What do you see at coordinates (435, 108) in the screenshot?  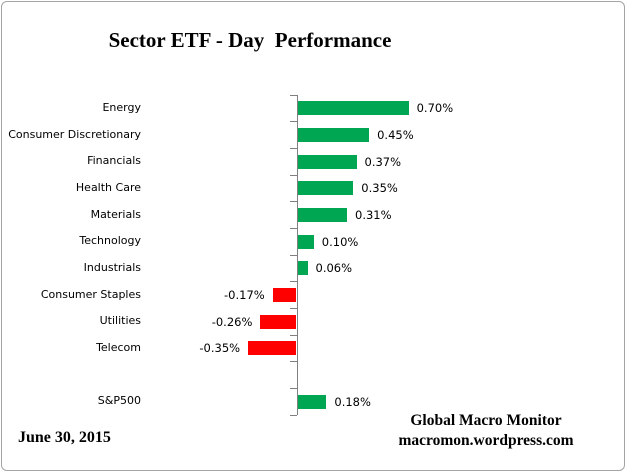 I see `value-label: 0.70%` at bounding box center [435, 108].